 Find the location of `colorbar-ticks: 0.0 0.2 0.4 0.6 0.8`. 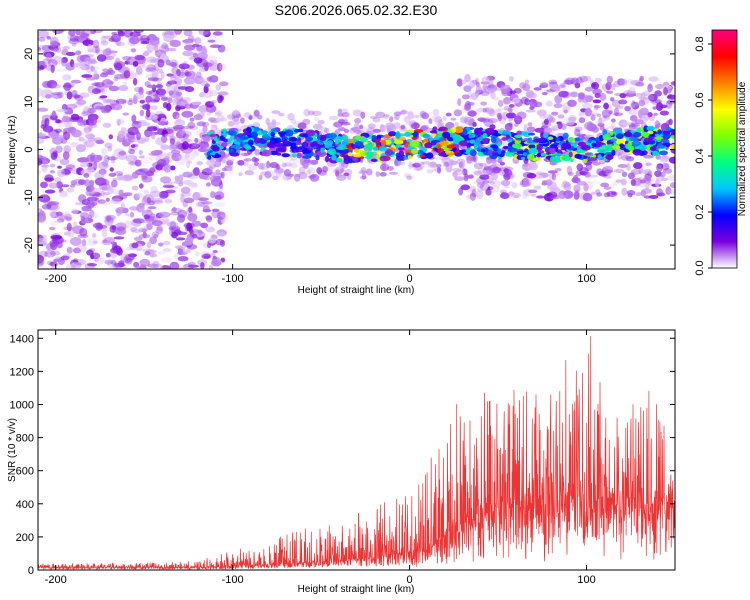

colorbar-ticks: 0.0 0.2 0.4 0.6 0.8 is located at coordinates (703, 156).